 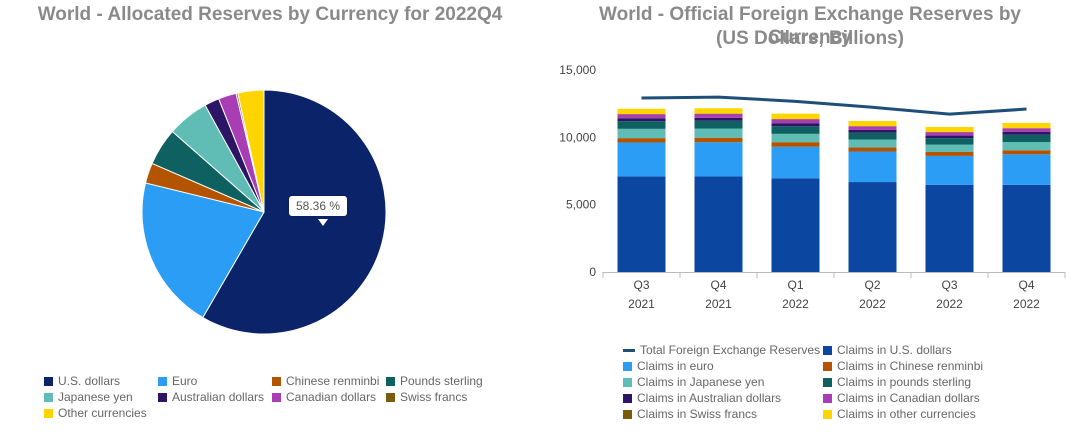 I want to click on legend-label: Japanese yen, so click(x=95, y=397).